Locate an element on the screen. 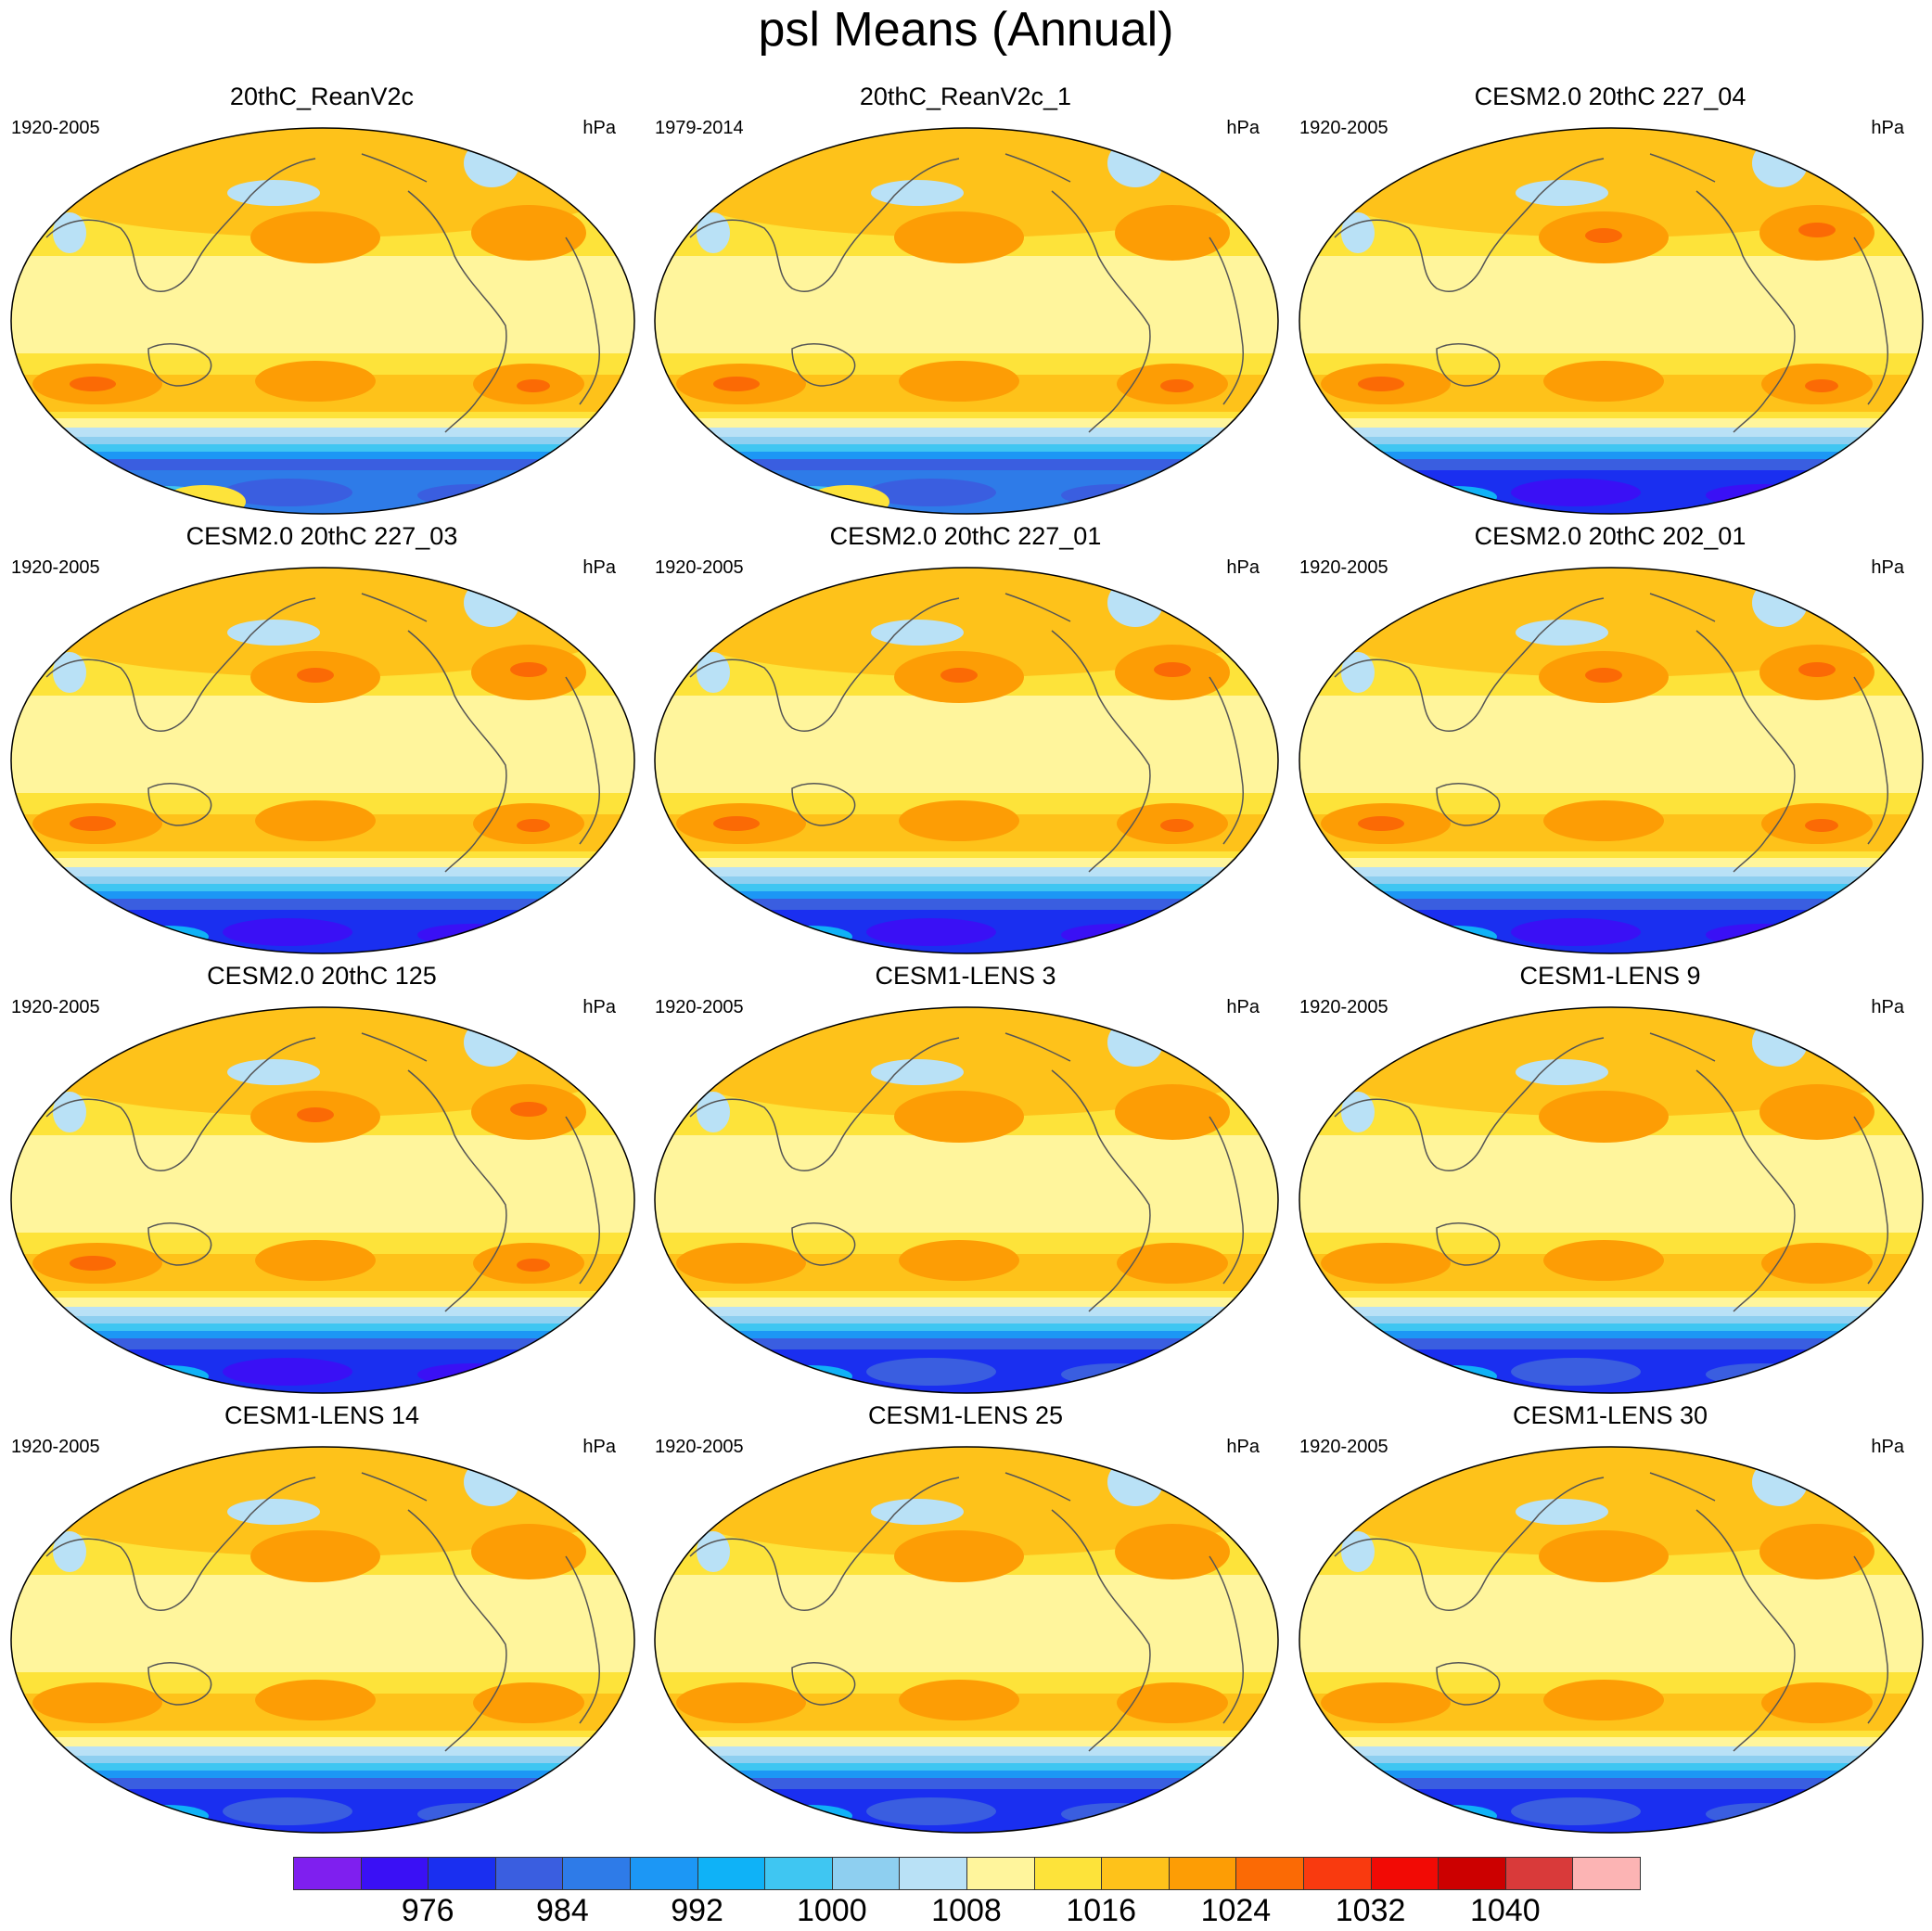 The image size is (1932, 1931). map-panel: 20thC_ReanV2c 1920-2005 hPa is located at coordinates (322, 302).